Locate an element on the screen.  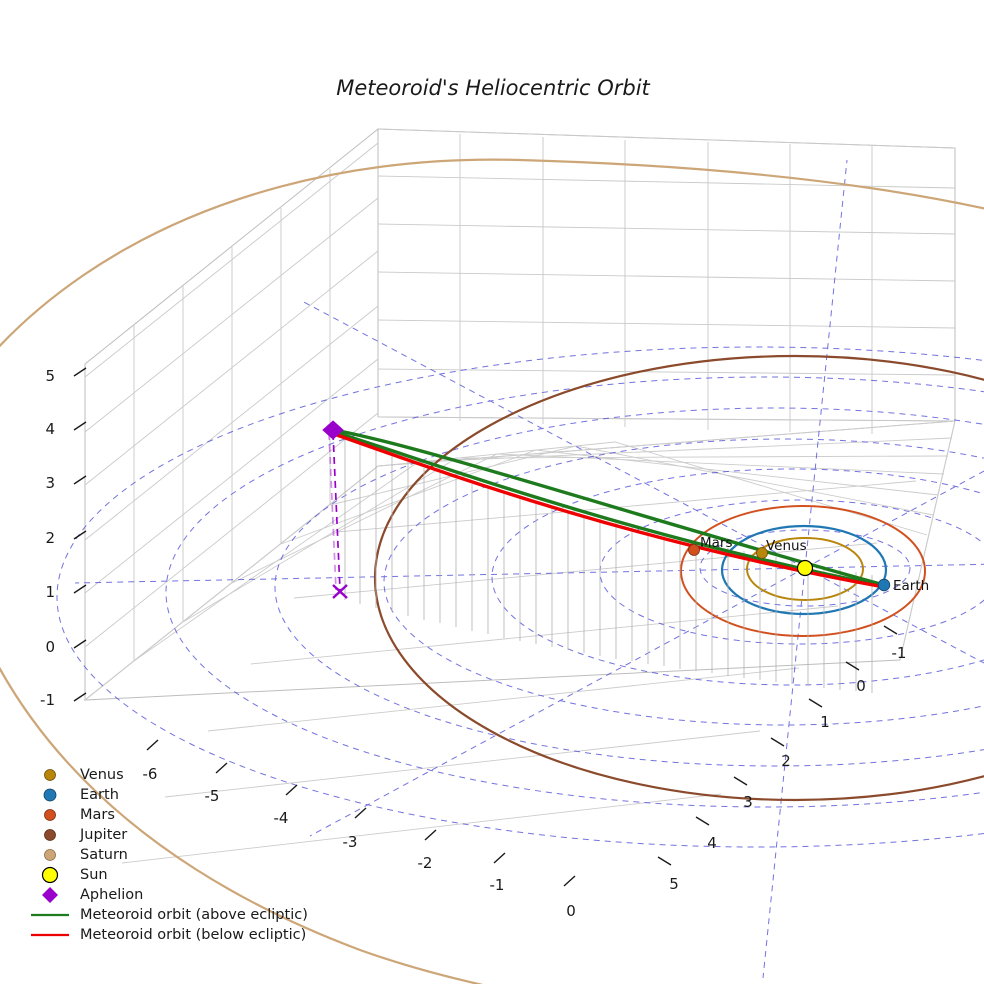
x-tick-3: -3 is located at coordinates (350, 842).